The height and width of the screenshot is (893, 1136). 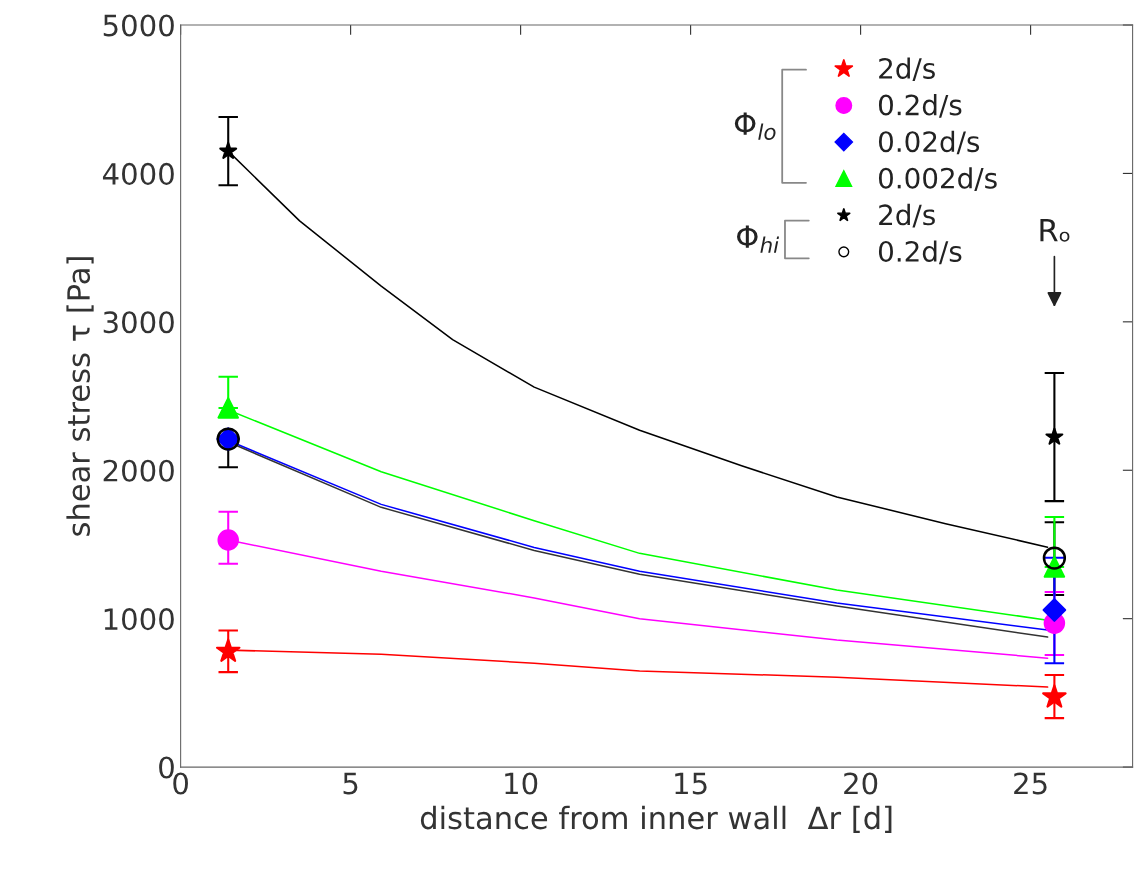 What do you see at coordinates (166, 767) in the screenshot?
I see `y-tick-label: 0` at bounding box center [166, 767].